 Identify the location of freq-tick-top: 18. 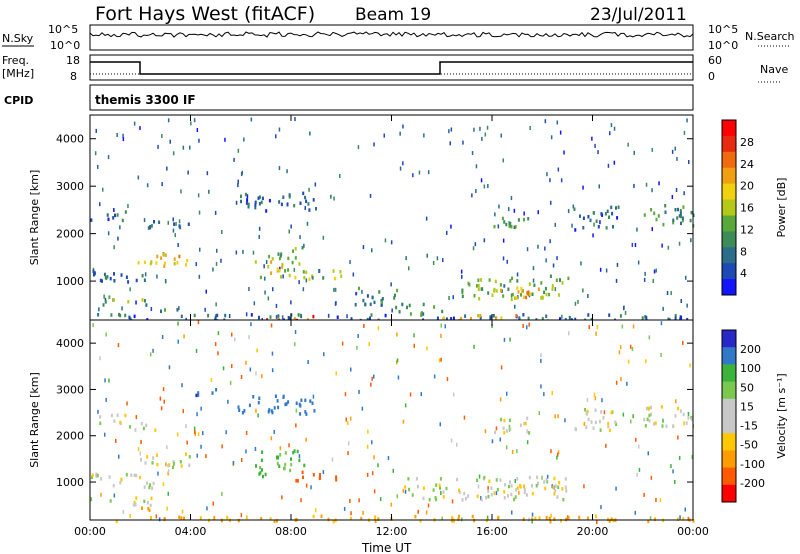
(73, 60).